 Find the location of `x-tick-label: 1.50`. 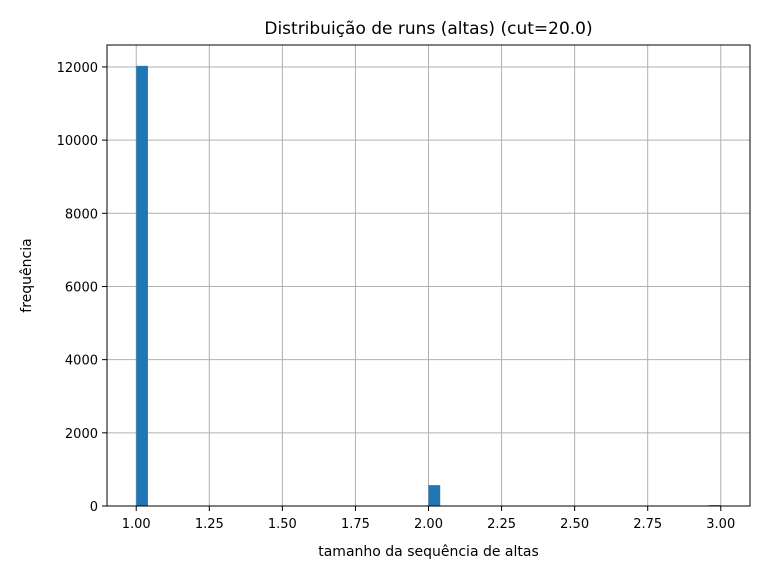

x-tick-label: 1.50 is located at coordinates (282, 524).